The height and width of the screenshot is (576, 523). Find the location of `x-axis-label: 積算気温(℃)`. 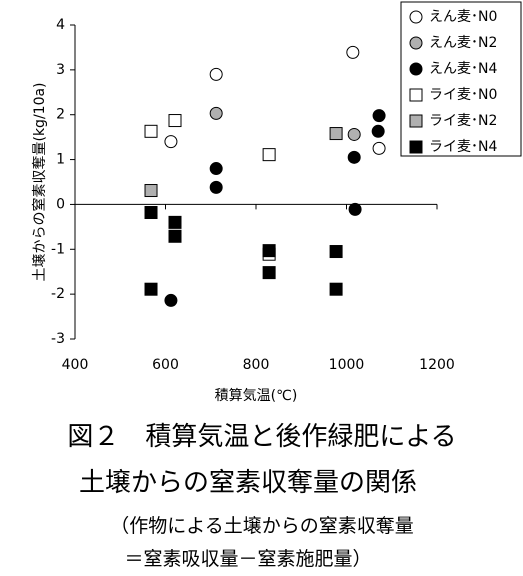

x-axis-label: 積算気温(℃) is located at coordinates (256, 396).